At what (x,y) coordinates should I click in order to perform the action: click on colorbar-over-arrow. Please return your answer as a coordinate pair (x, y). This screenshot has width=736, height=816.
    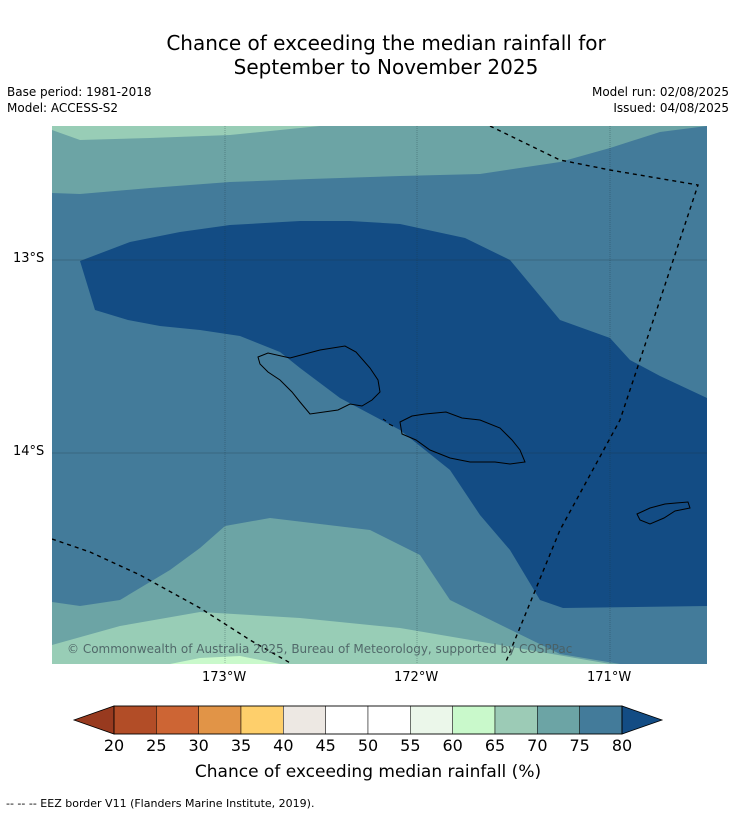
    Looking at the image, I should click on (642, 720).